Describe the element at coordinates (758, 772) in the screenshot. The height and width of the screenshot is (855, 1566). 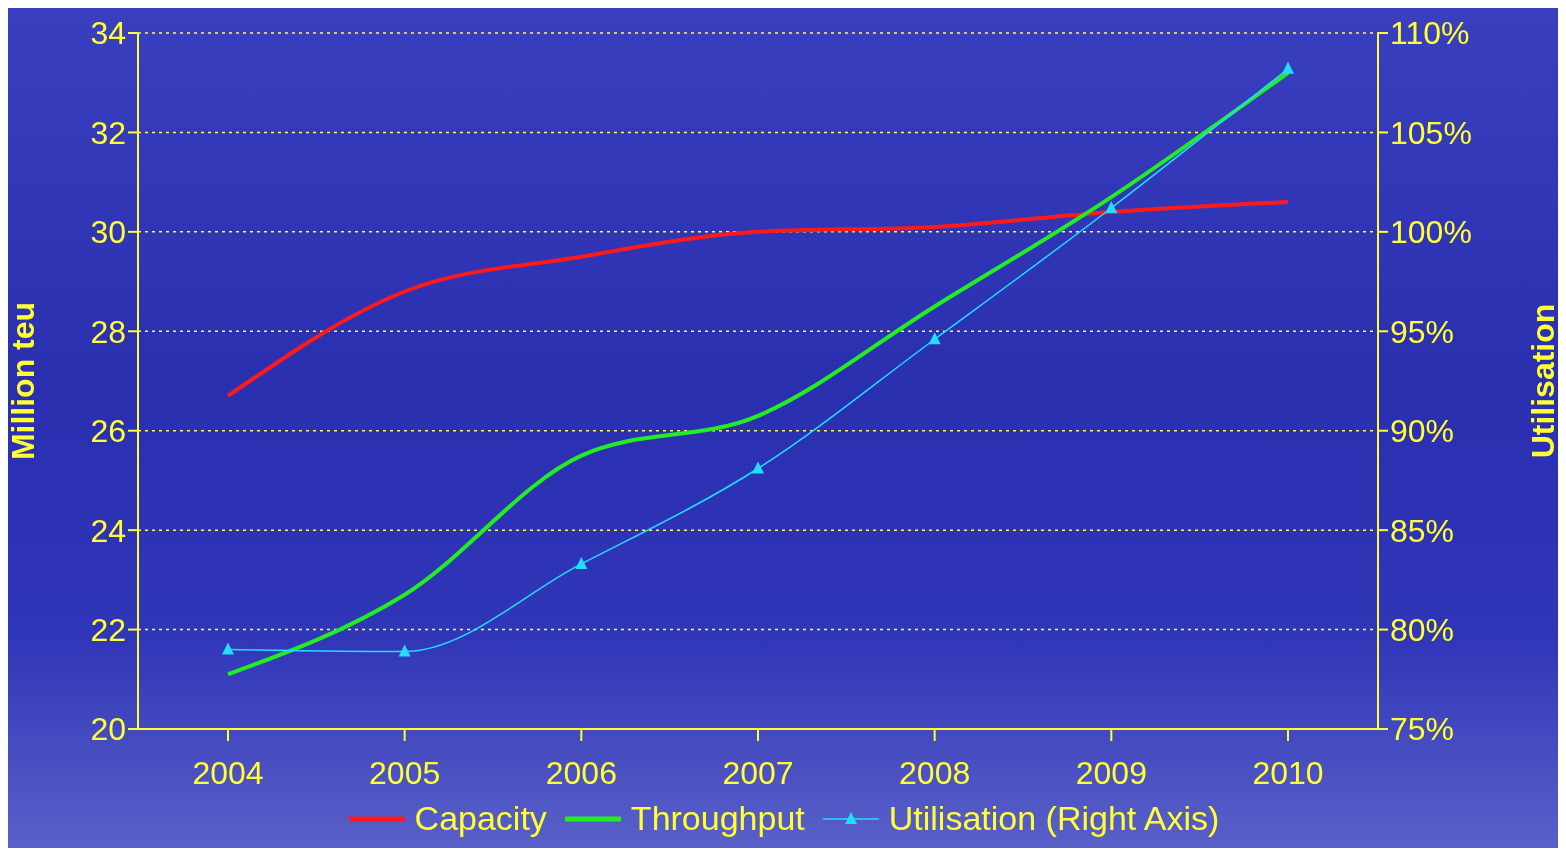
I see `x-tick-label: 2007` at that location.